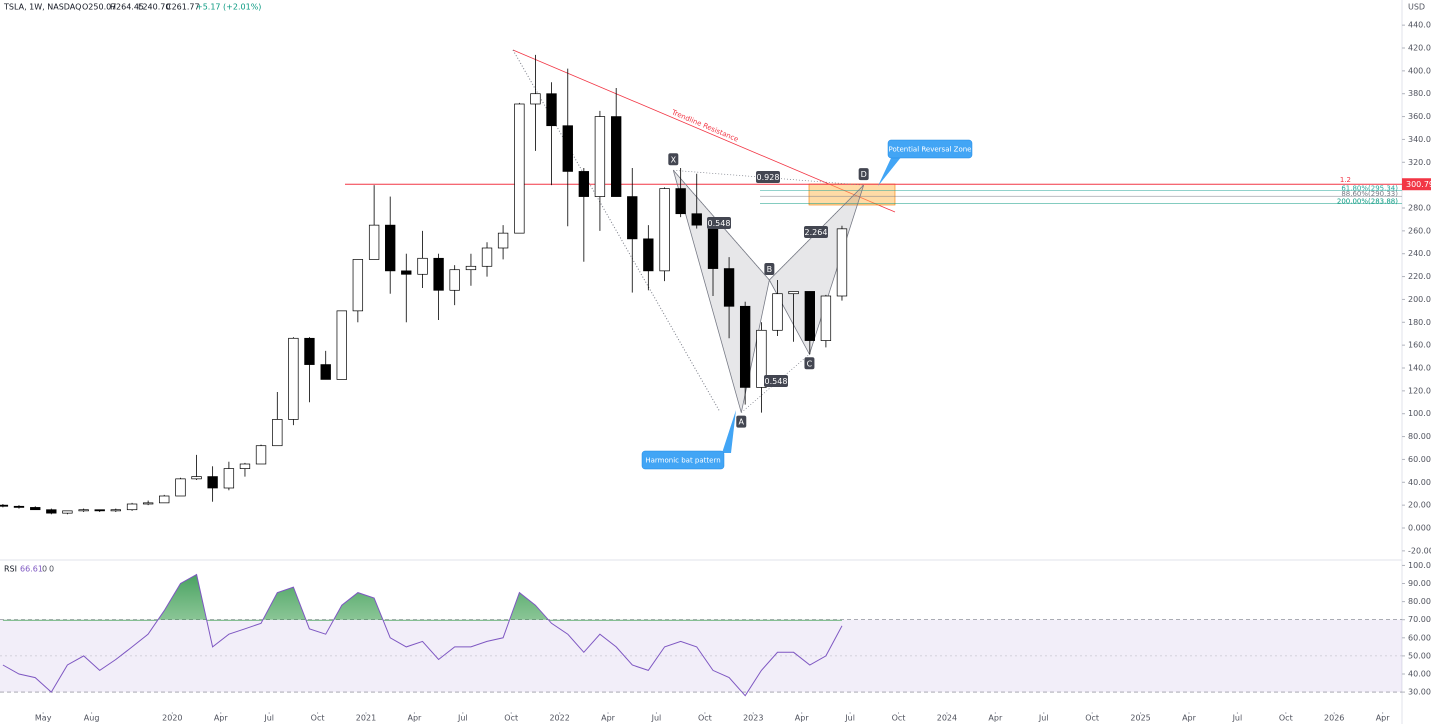  What do you see at coordinates (366, 718) in the screenshot?
I see `x-tick-label: 2021` at bounding box center [366, 718].